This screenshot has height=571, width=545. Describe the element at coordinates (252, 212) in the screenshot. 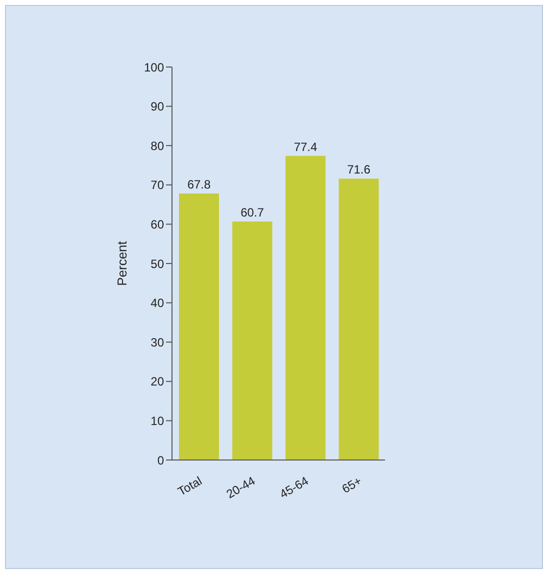

I see `data-label: 60.7` at that location.